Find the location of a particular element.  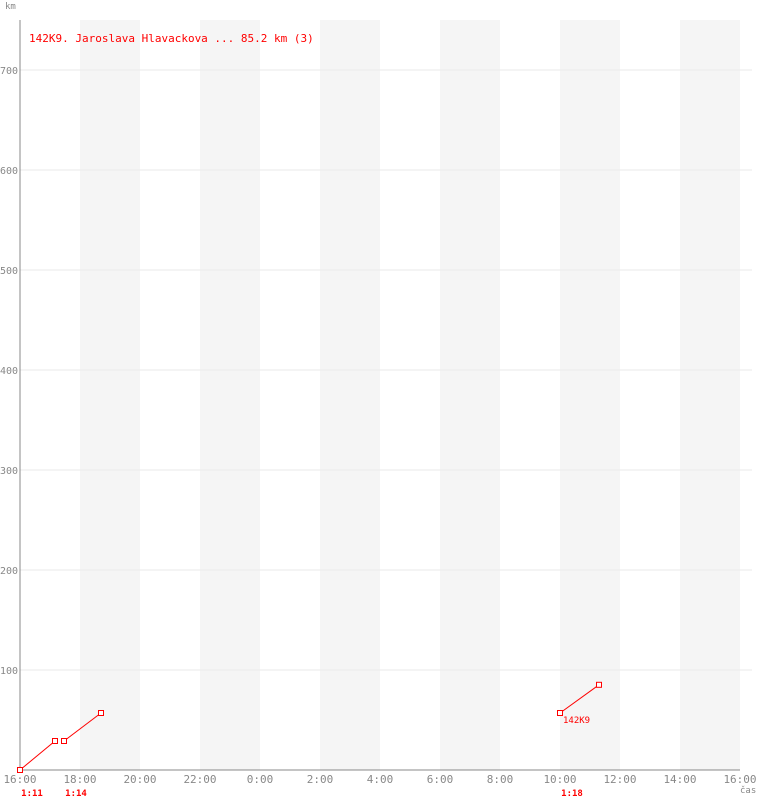

x-tick-label: 2:00 is located at coordinates (320, 779).